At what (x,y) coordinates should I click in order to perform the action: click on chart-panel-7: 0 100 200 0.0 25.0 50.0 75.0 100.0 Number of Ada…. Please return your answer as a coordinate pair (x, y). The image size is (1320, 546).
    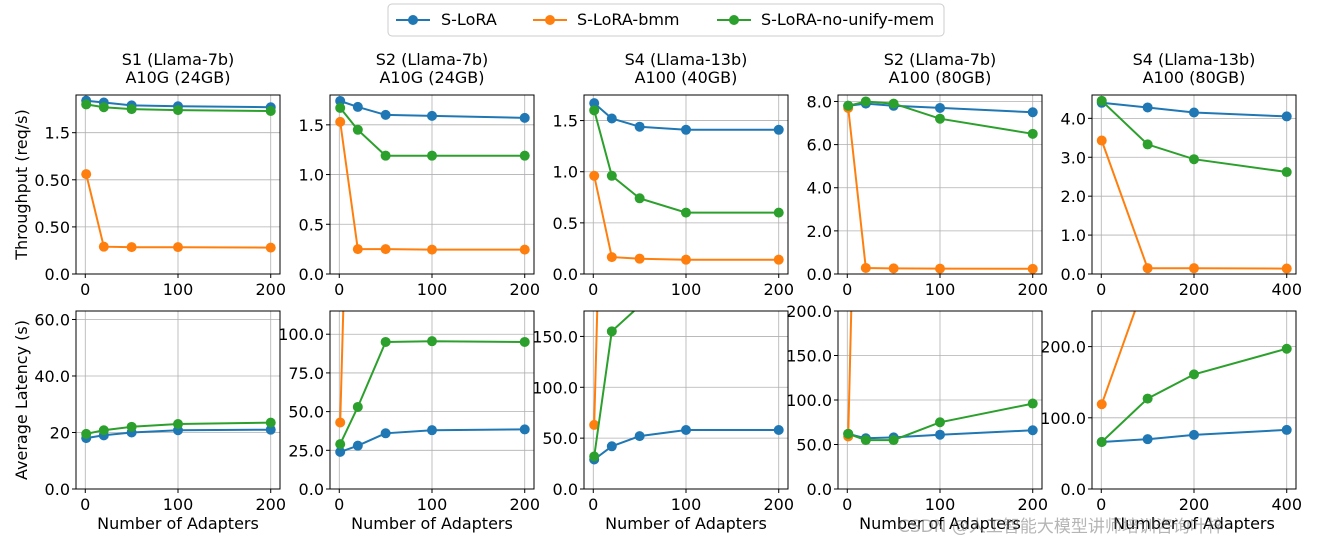
    Looking at the image, I should click on (409, 421).